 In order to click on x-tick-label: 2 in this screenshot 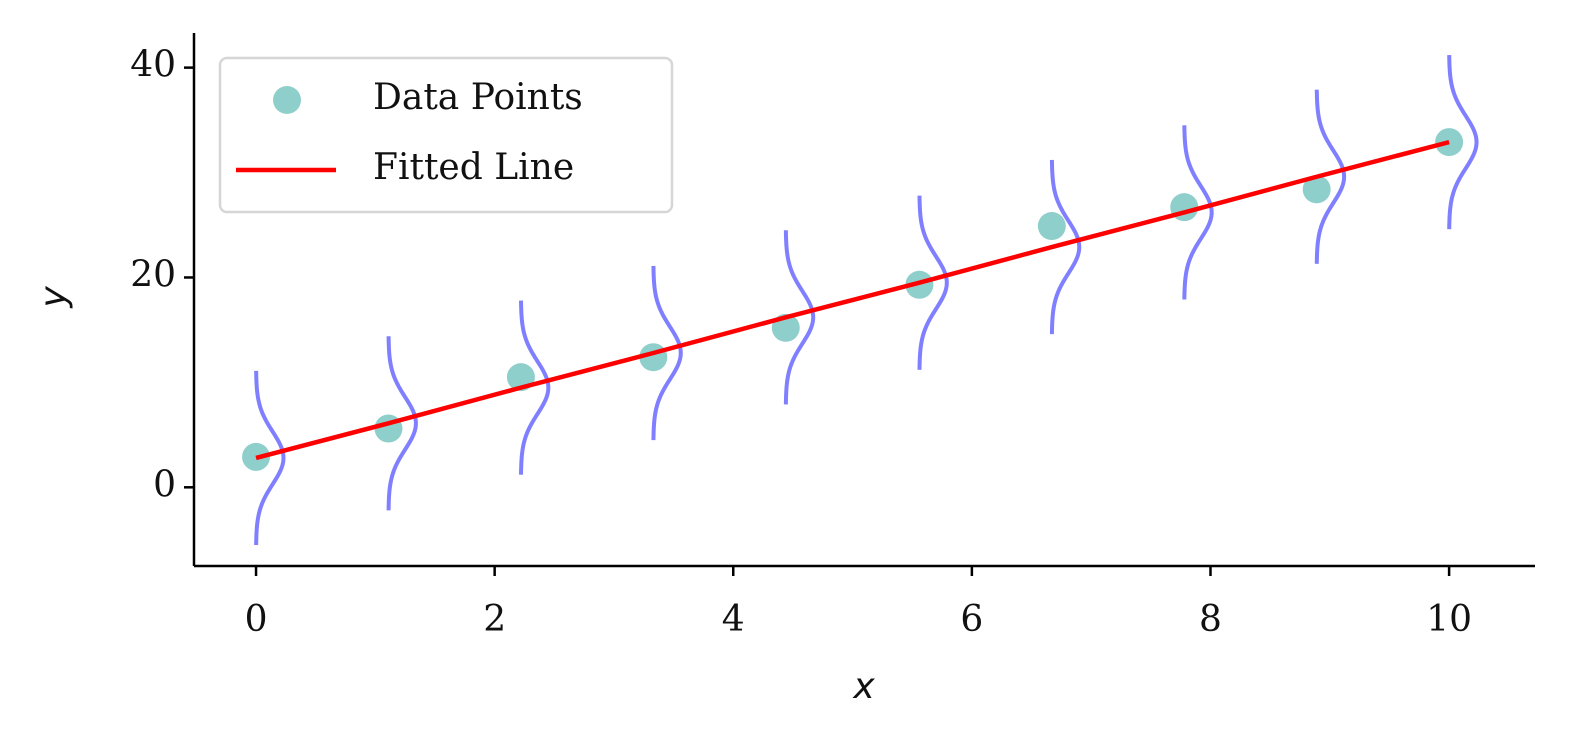, I will do `click(494, 619)`.